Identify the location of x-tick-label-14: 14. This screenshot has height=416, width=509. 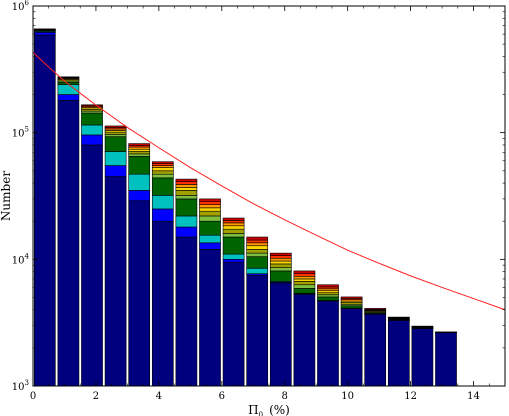
(473, 396).